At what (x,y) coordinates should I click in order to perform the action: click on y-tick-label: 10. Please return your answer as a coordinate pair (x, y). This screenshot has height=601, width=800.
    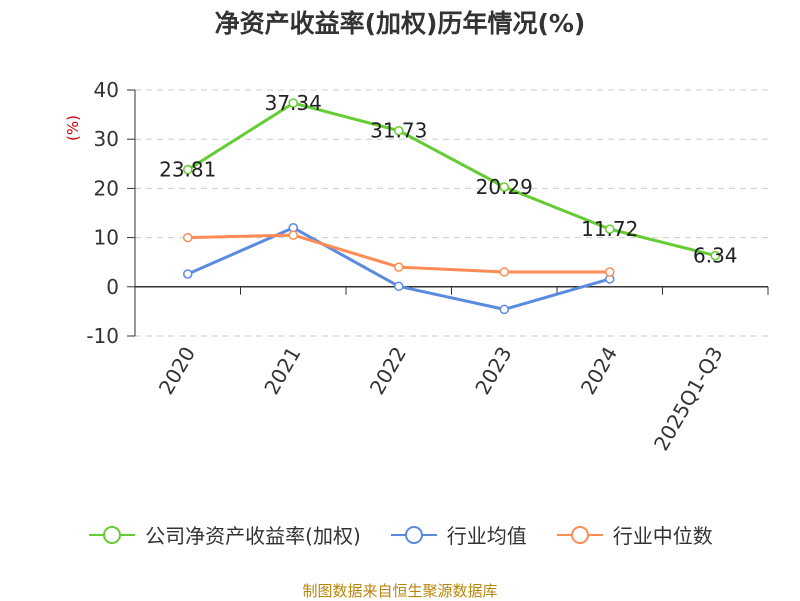
    Looking at the image, I should click on (106, 238).